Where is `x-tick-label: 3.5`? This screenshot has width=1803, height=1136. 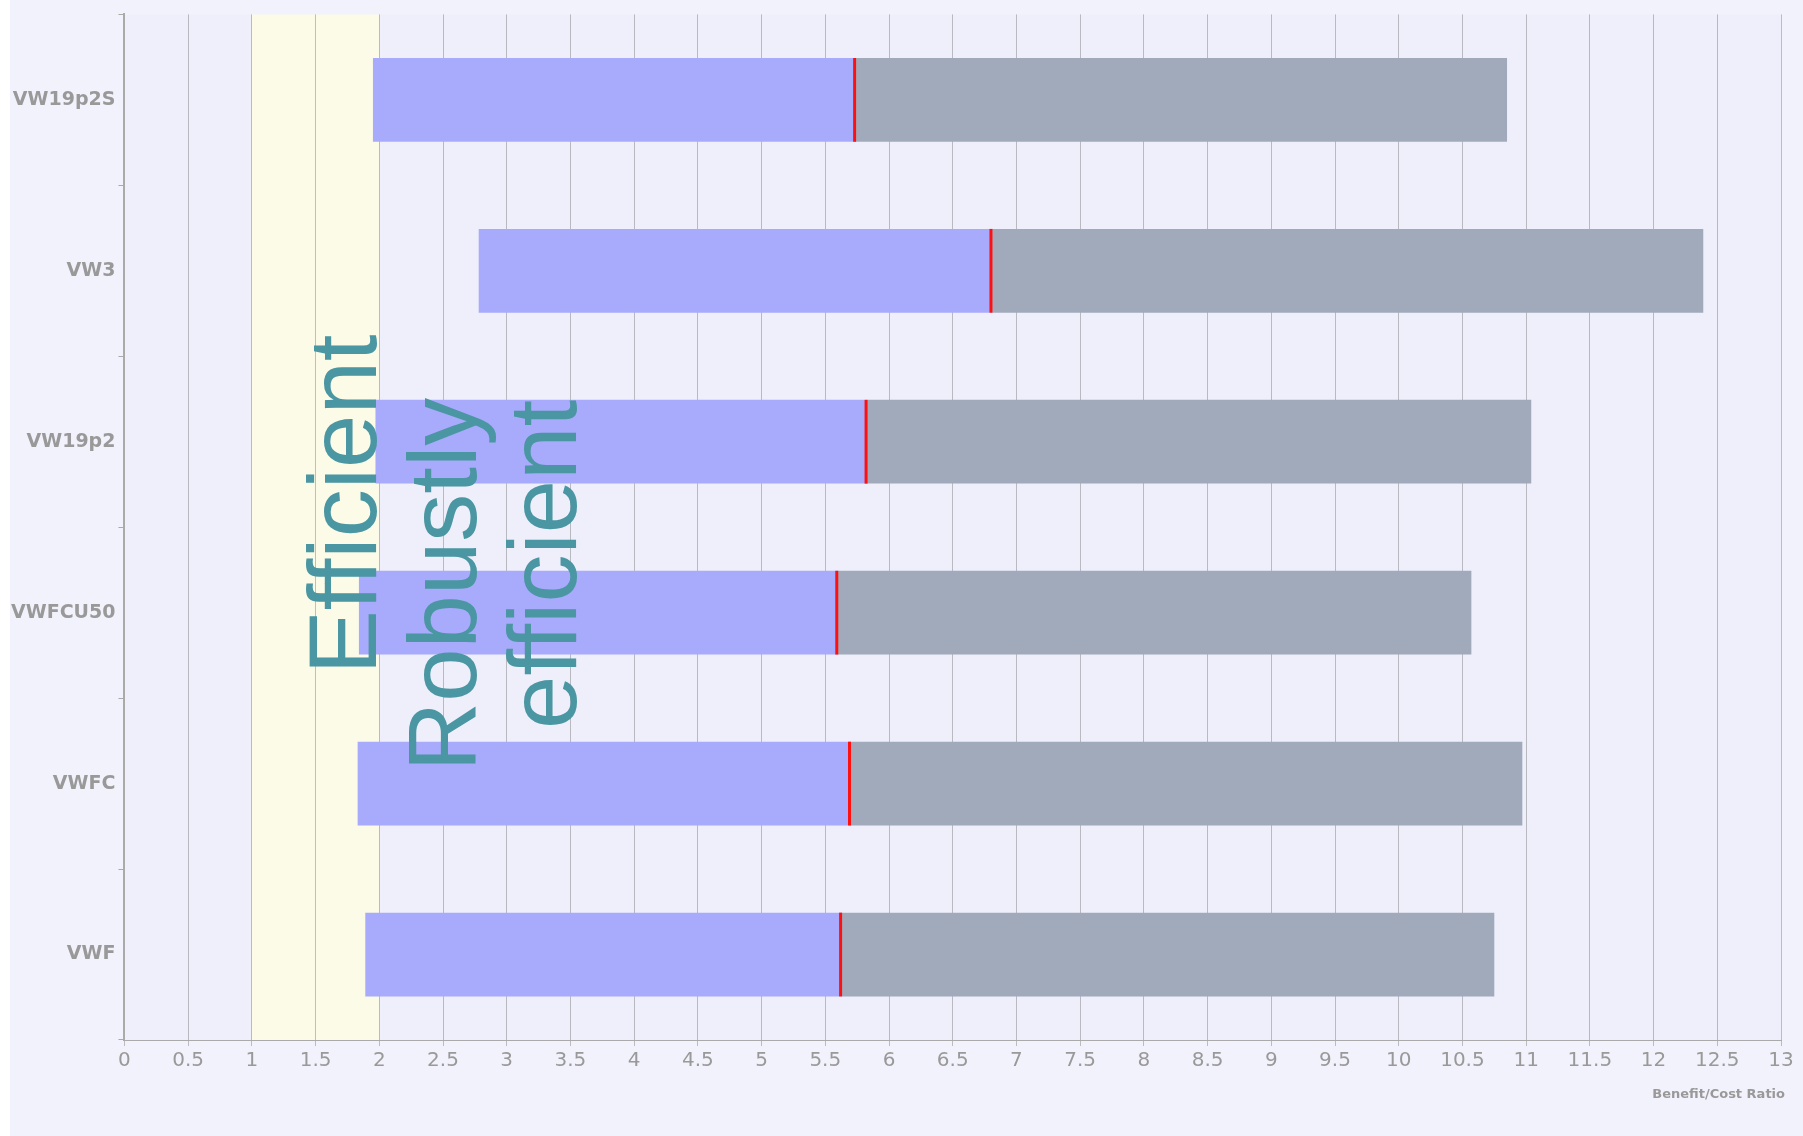 x-tick-label: 3.5 is located at coordinates (570, 1059).